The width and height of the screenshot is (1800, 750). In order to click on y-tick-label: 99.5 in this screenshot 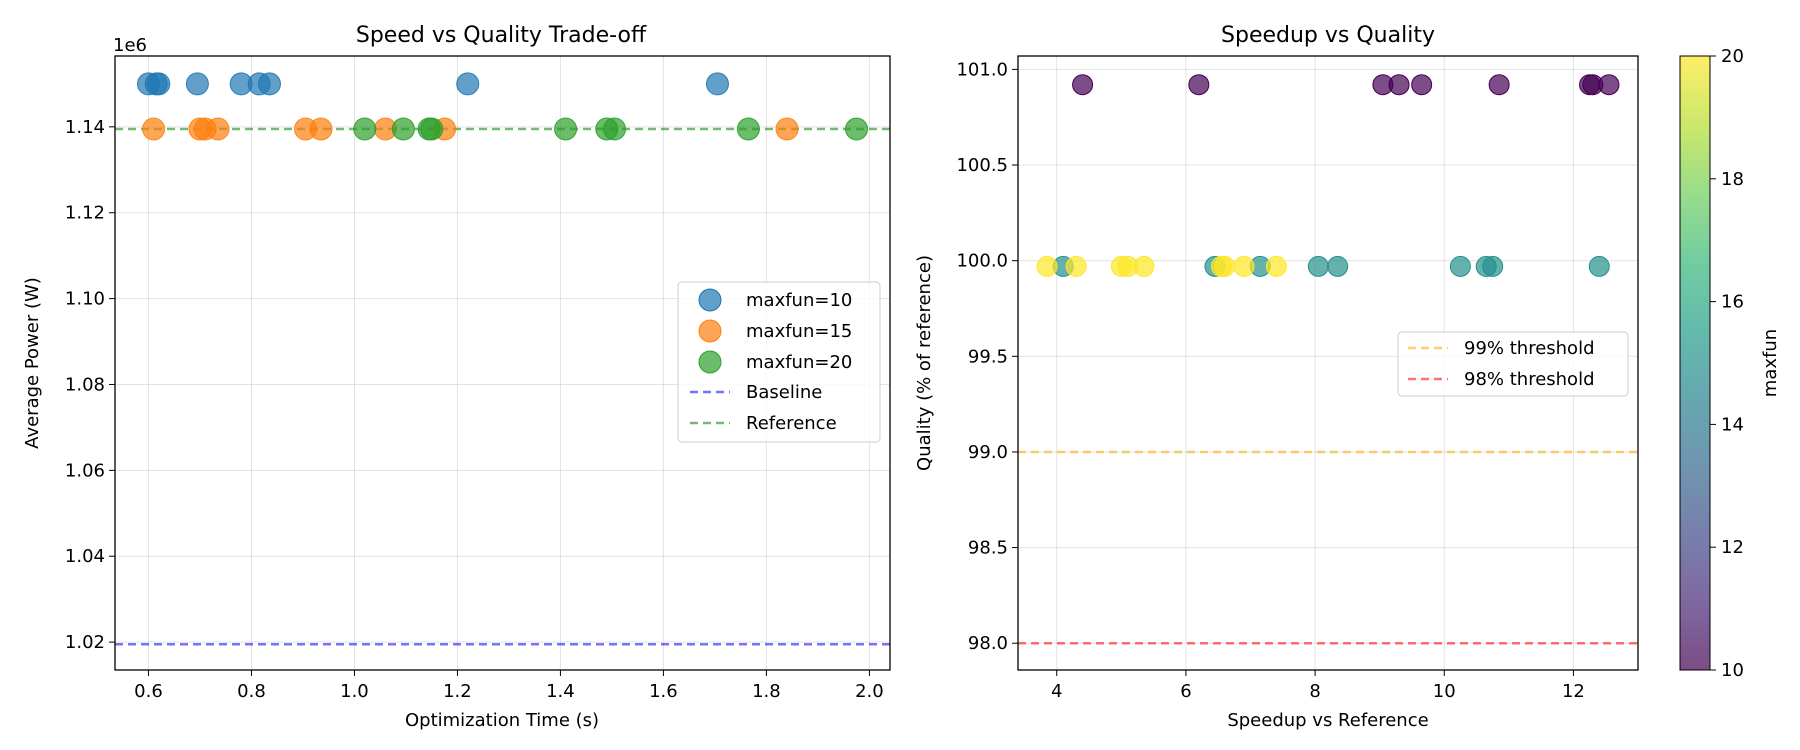, I will do `click(988, 356)`.